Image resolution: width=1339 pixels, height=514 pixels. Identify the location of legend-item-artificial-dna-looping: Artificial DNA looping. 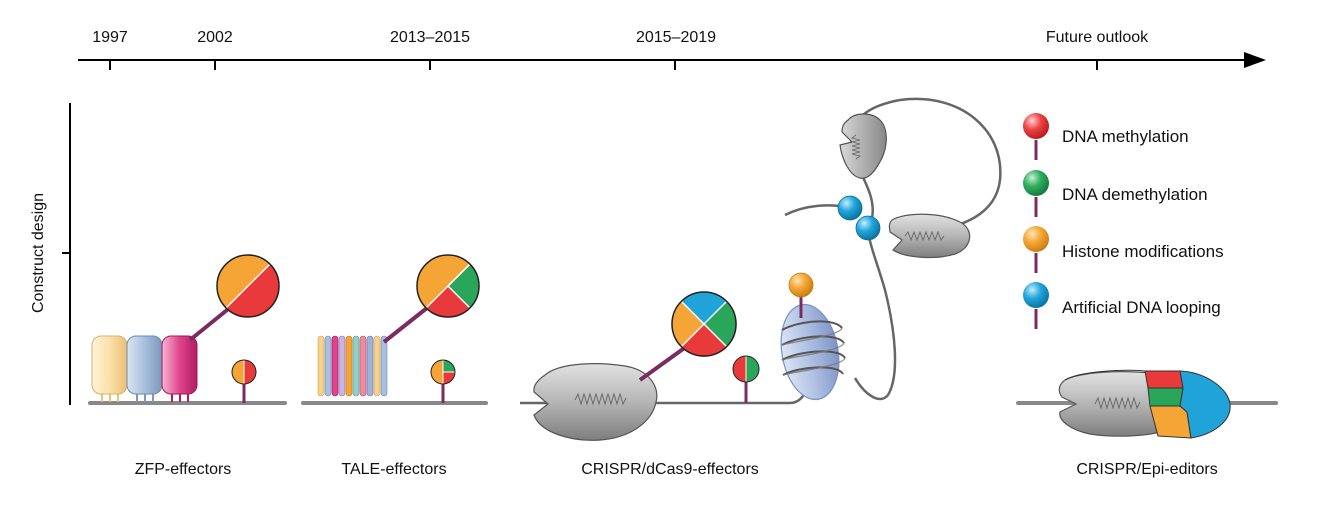
(1122, 305).